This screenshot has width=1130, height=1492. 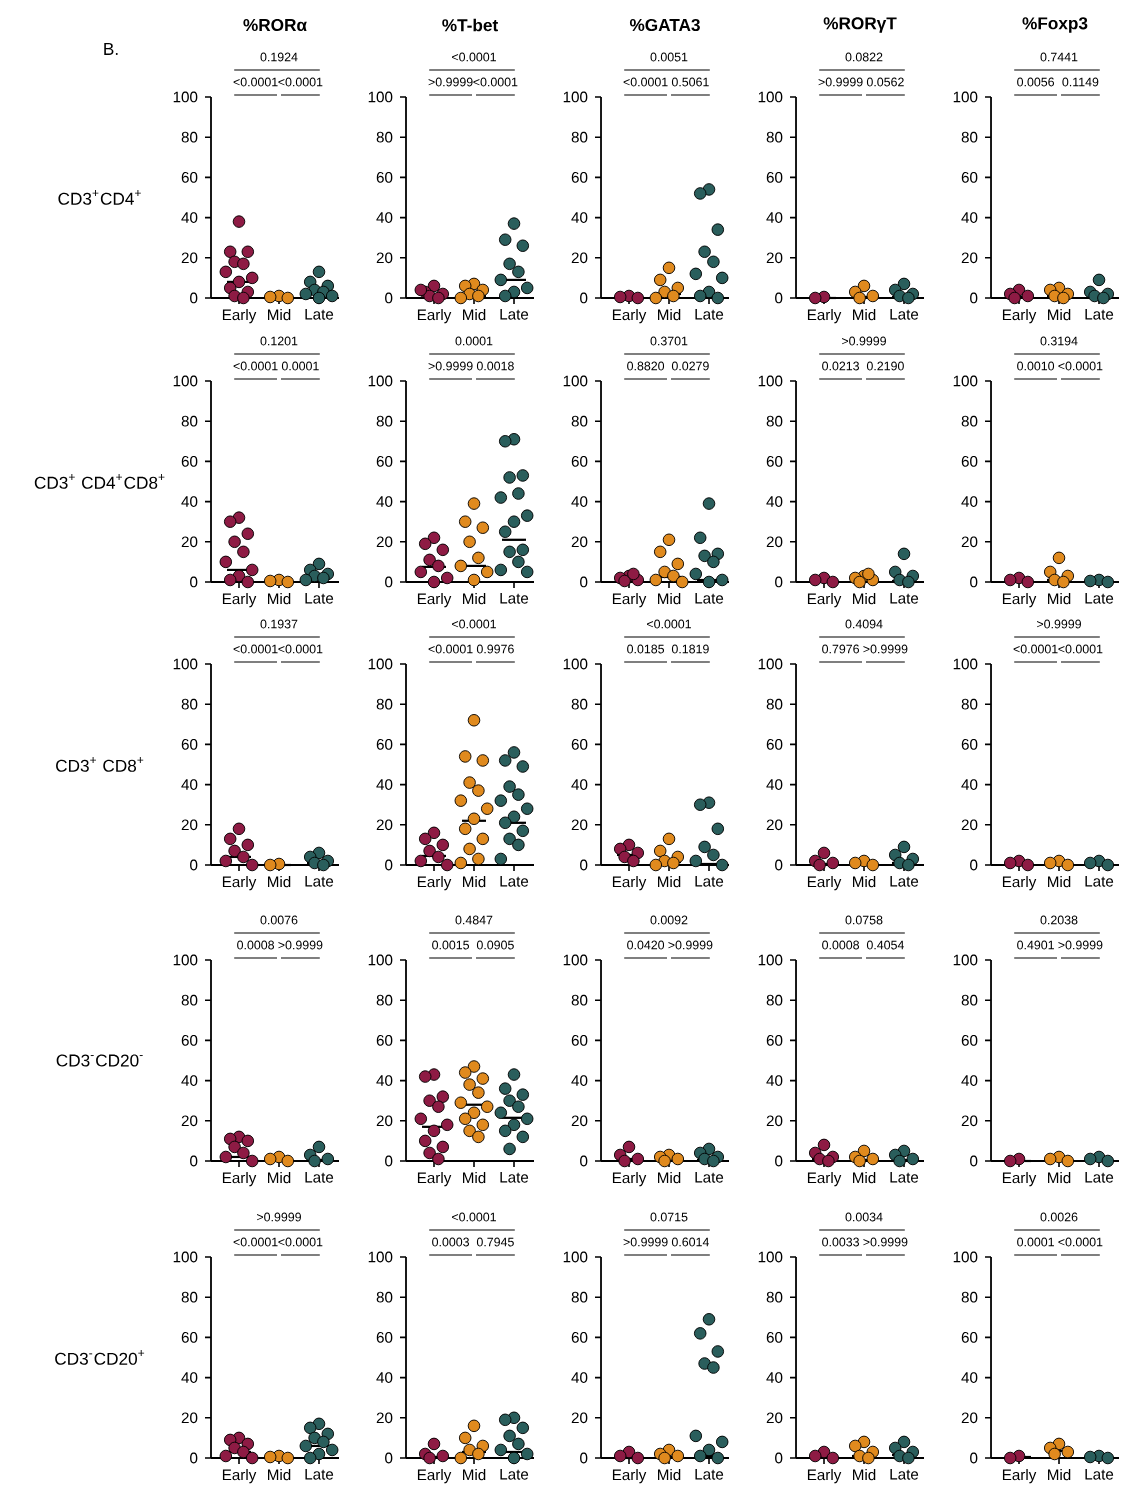 I want to click on y-axis-title: CD3$^{+}$CD4$^{+}$, so click(x=99, y=197).